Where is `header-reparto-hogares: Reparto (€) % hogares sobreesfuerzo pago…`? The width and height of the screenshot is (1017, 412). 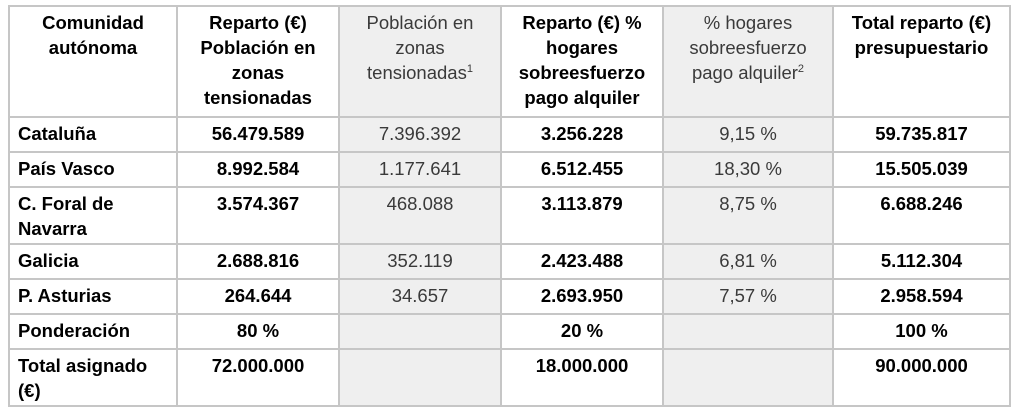 header-reparto-hogares: Reparto (€) % hogares sobreesfuerzo pago… is located at coordinates (582, 61).